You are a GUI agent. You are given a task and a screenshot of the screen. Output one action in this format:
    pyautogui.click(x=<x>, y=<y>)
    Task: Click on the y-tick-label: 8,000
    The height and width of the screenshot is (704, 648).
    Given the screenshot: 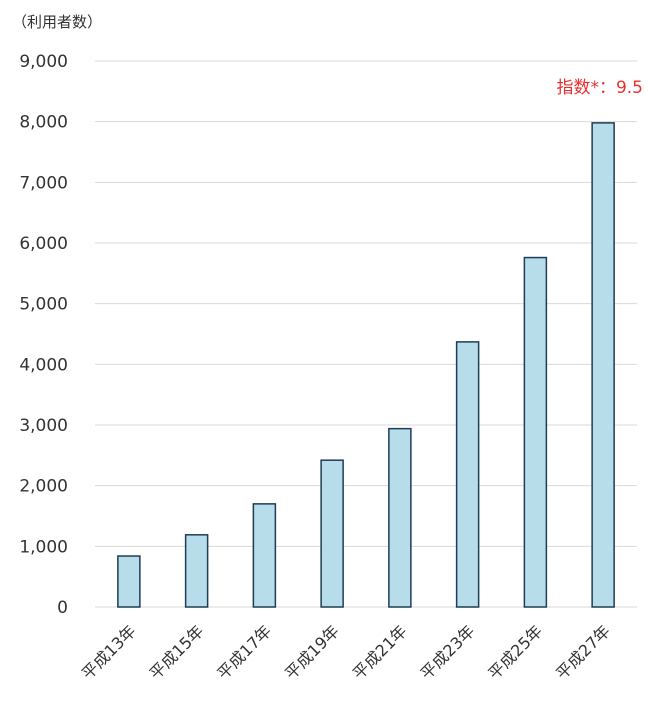 What is the action you would take?
    pyautogui.click(x=43, y=123)
    